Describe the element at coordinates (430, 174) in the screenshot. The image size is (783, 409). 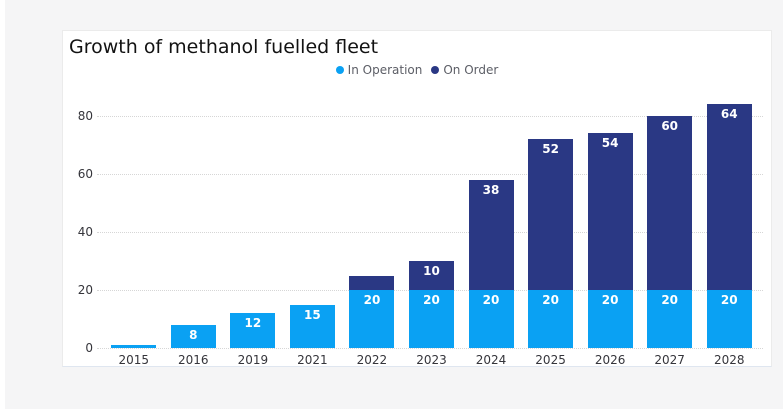
I see `gridline-y60` at that location.